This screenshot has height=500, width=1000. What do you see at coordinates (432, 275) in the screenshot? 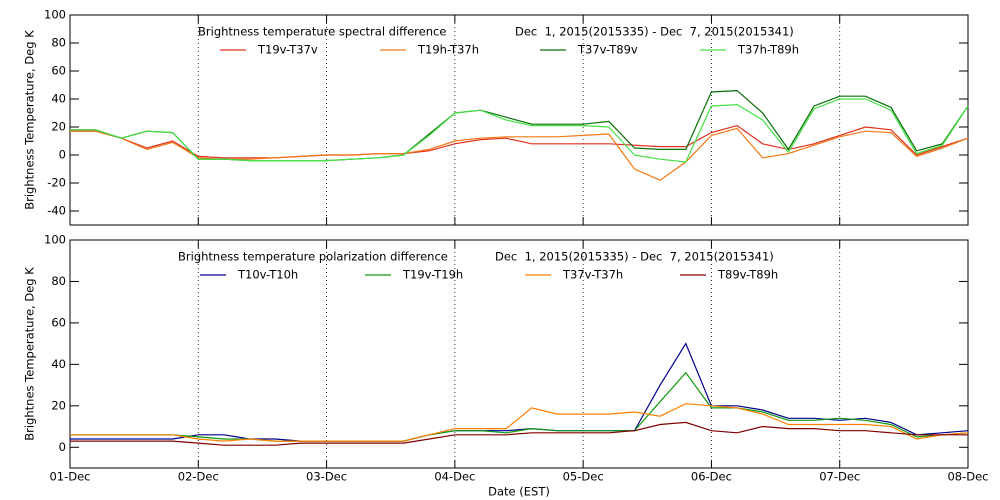
I see `legend-label: T19v-T19h` at bounding box center [432, 275].